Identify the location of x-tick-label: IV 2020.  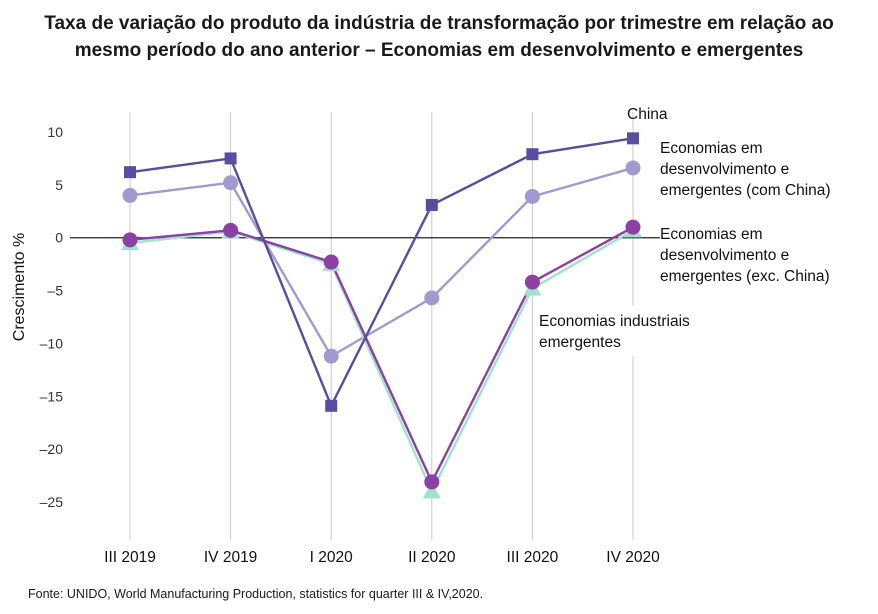
(633, 557).